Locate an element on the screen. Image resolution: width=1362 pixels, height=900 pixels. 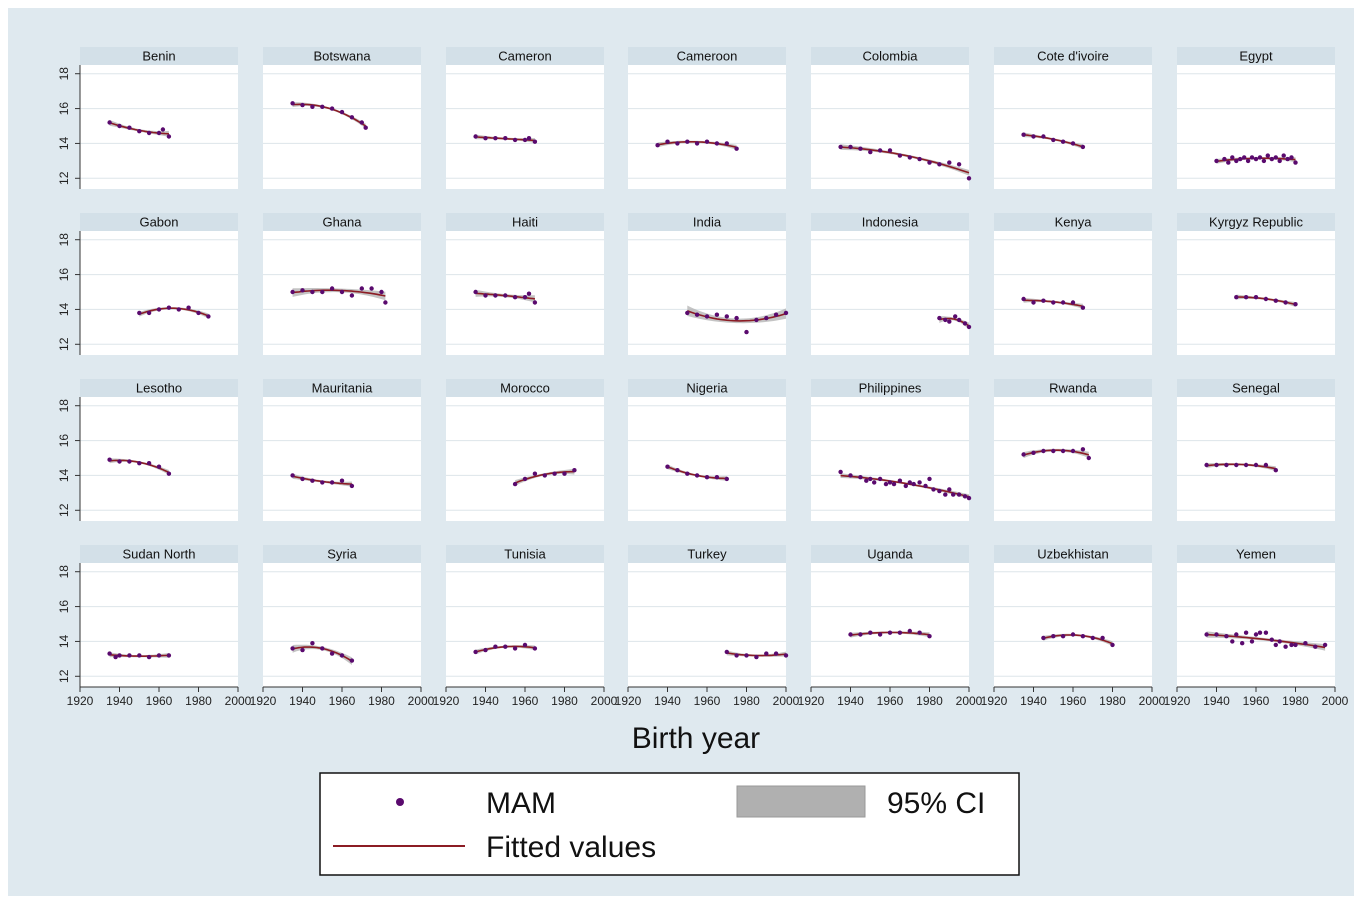
x-tick-label: 1920 is located at coordinates (1177, 701).